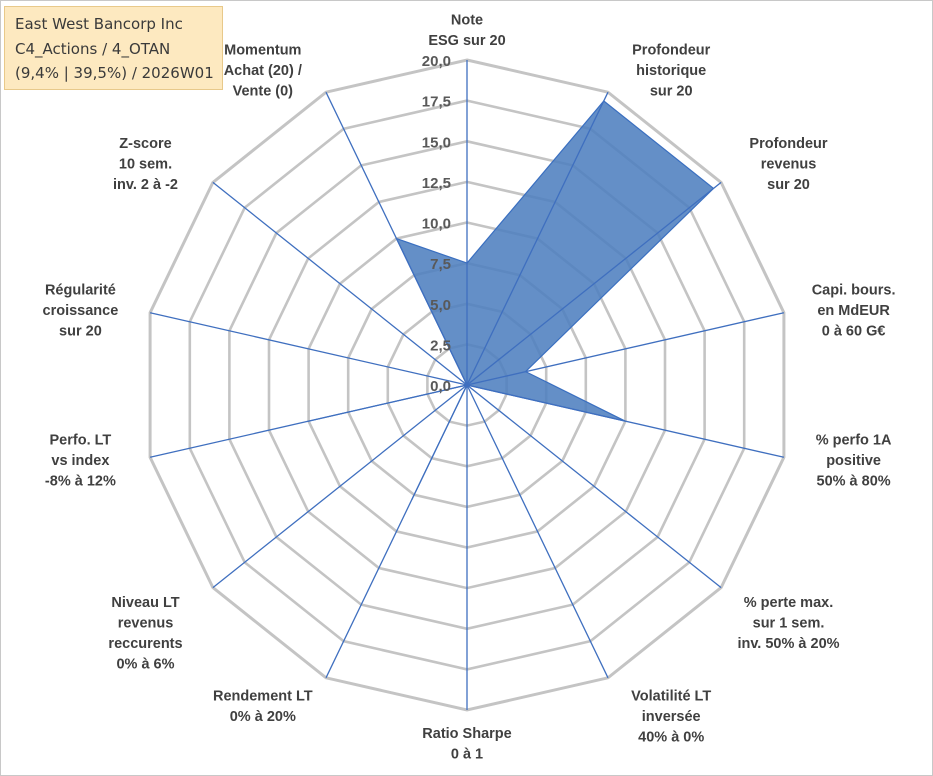 The width and height of the screenshot is (933, 776). What do you see at coordinates (440, 345) in the screenshot?
I see `tick-label: 2,5` at bounding box center [440, 345].